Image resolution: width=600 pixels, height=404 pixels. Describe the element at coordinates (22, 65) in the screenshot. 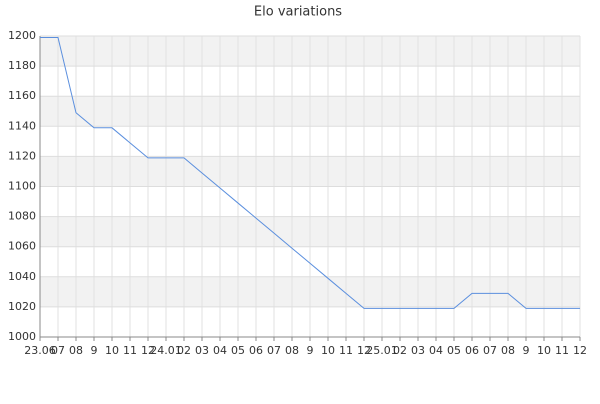

I see `y-tick-label: 1180` at that location.